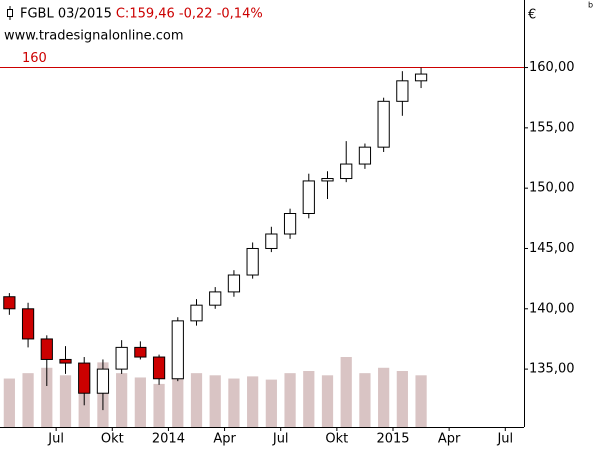 The image size is (595, 450). What do you see at coordinates (189, 14) in the screenshot?
I see `quote: C:159,46 -0,22 -0,14%` at bounding box center [189, 14].